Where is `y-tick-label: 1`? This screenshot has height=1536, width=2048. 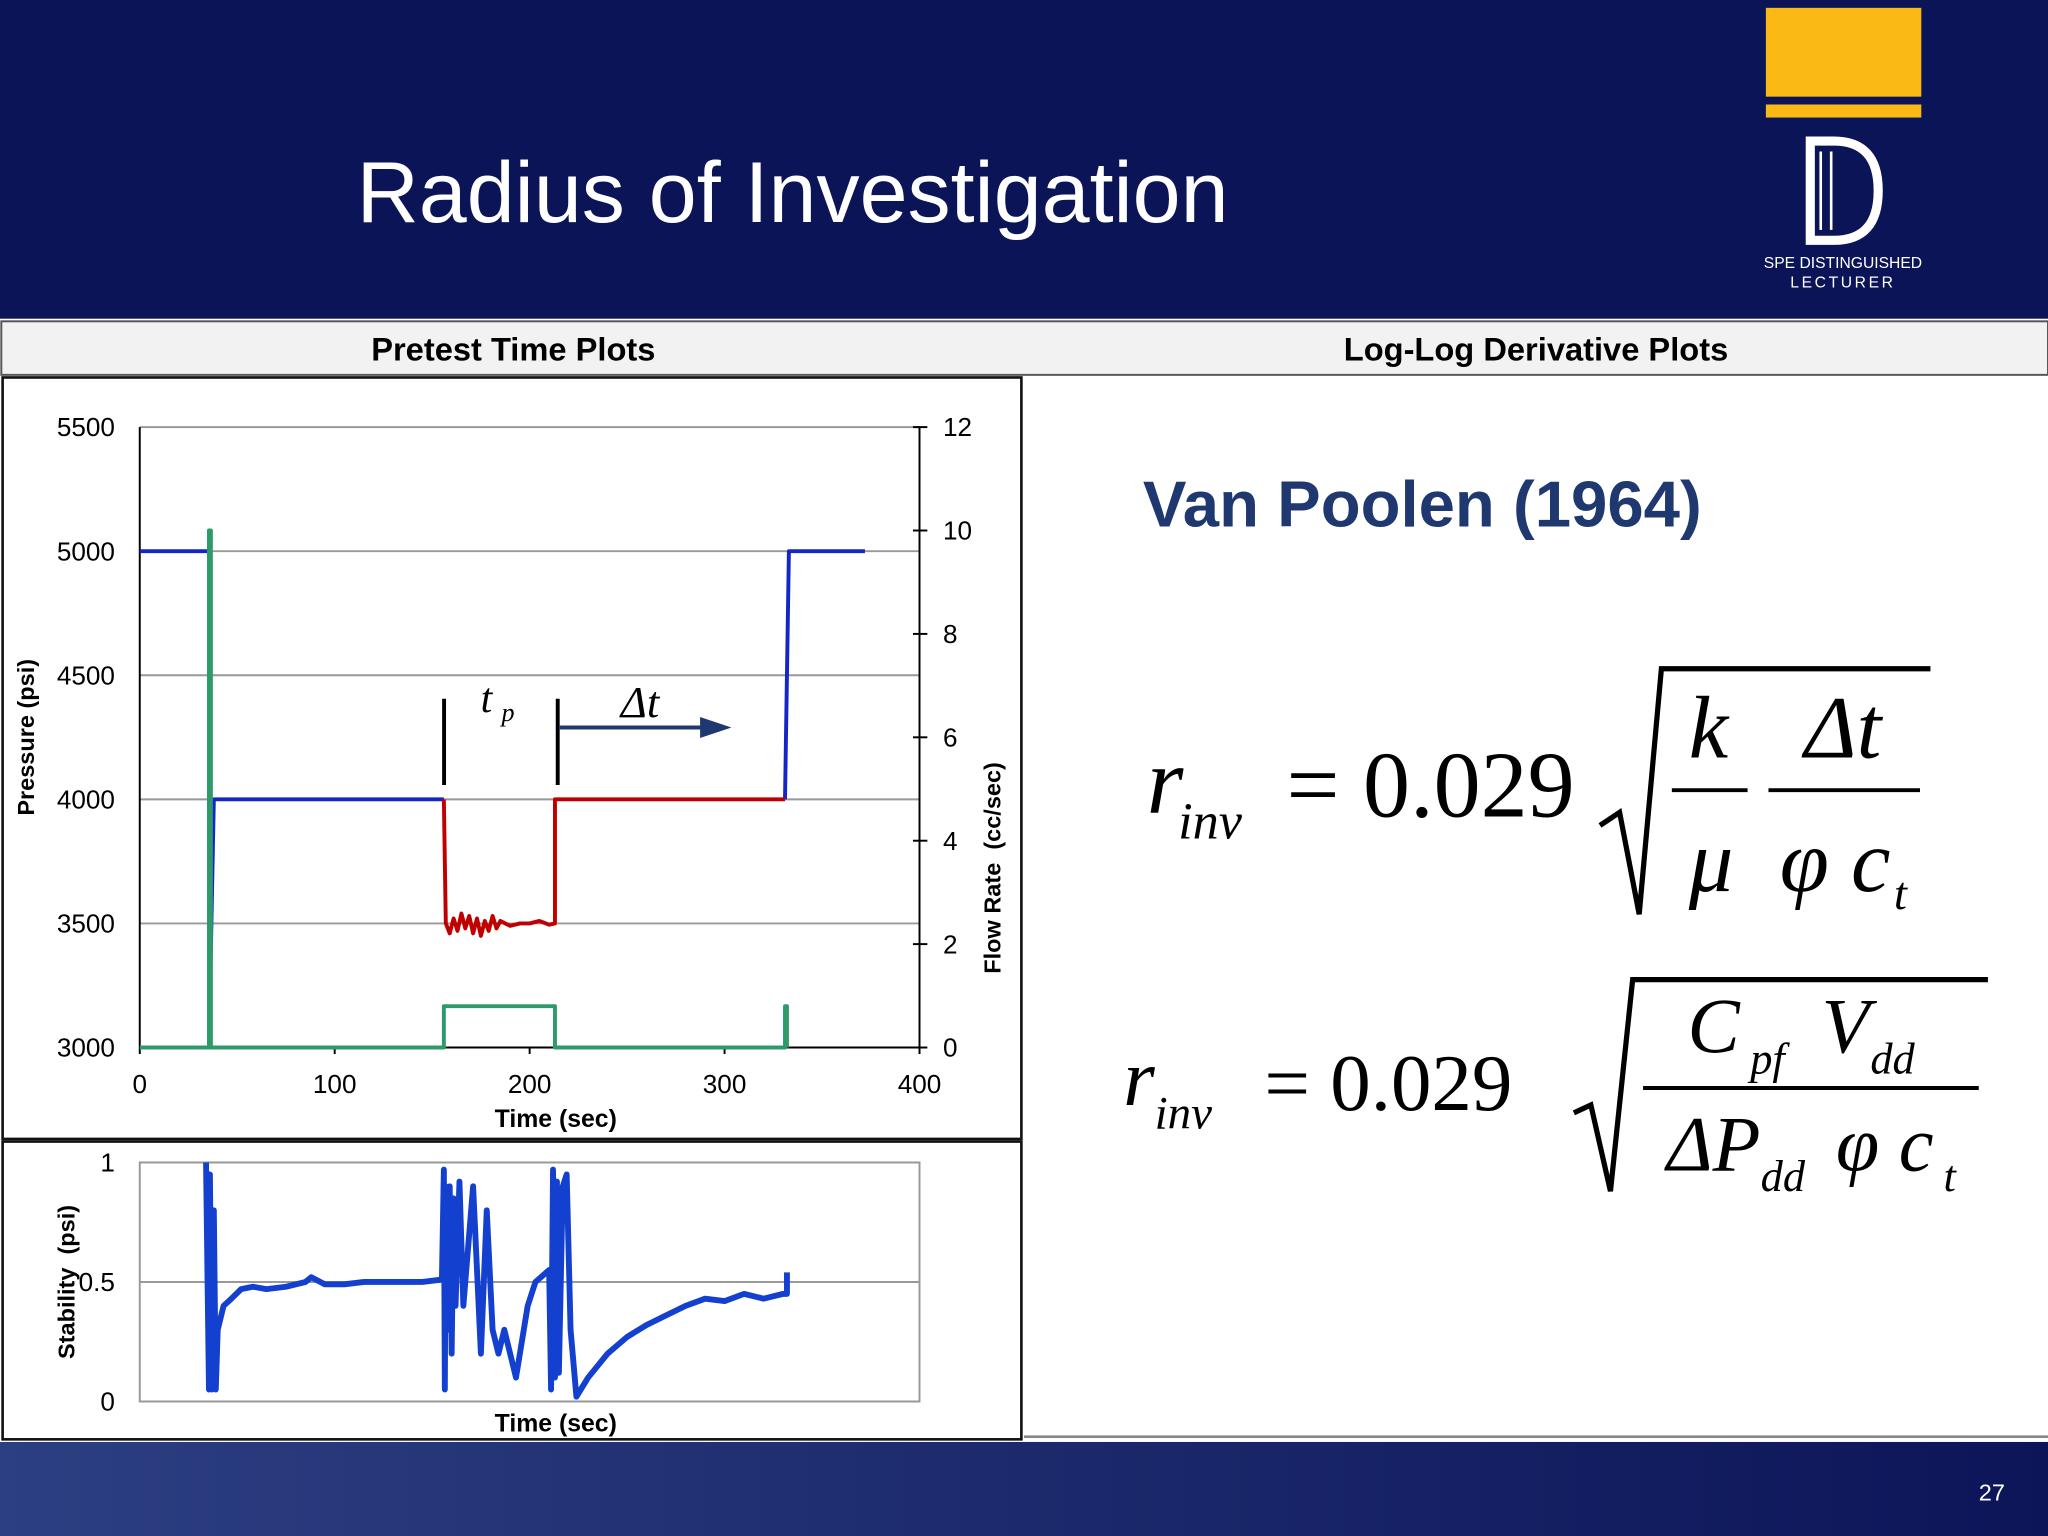 y-tick-label: 1 is located at coordinates (107, 1163).